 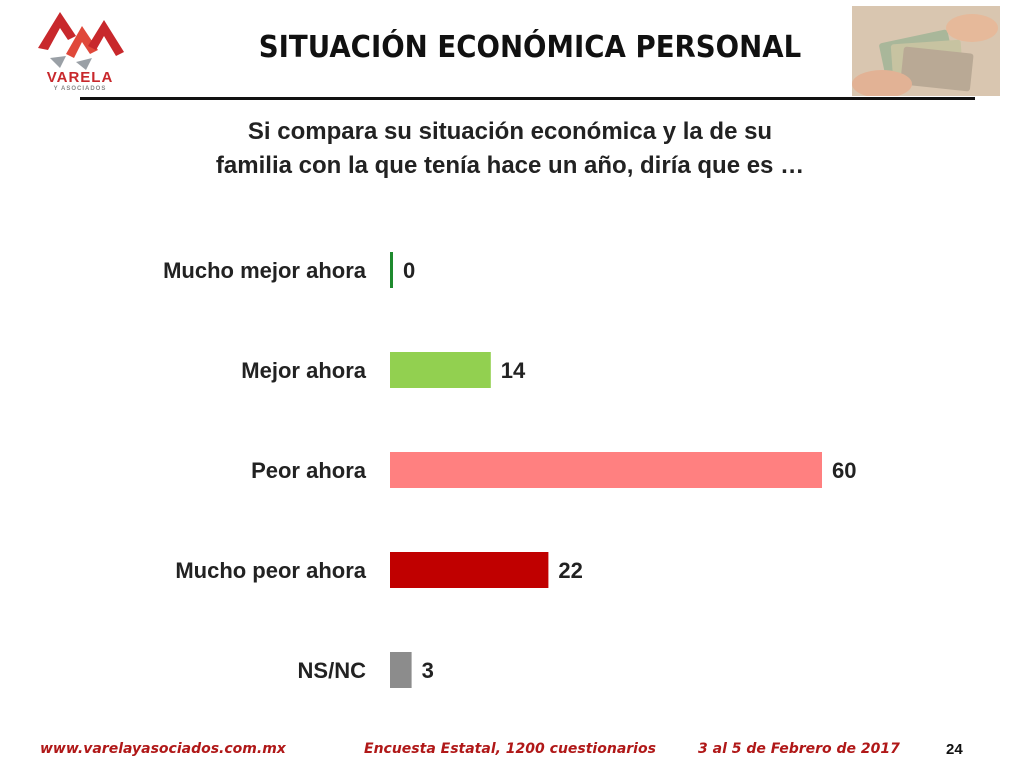 What do you see at coordinates (332, 670) in the screenshot?
I see `category-label: NS/NC` at bounding box center [332, 670].